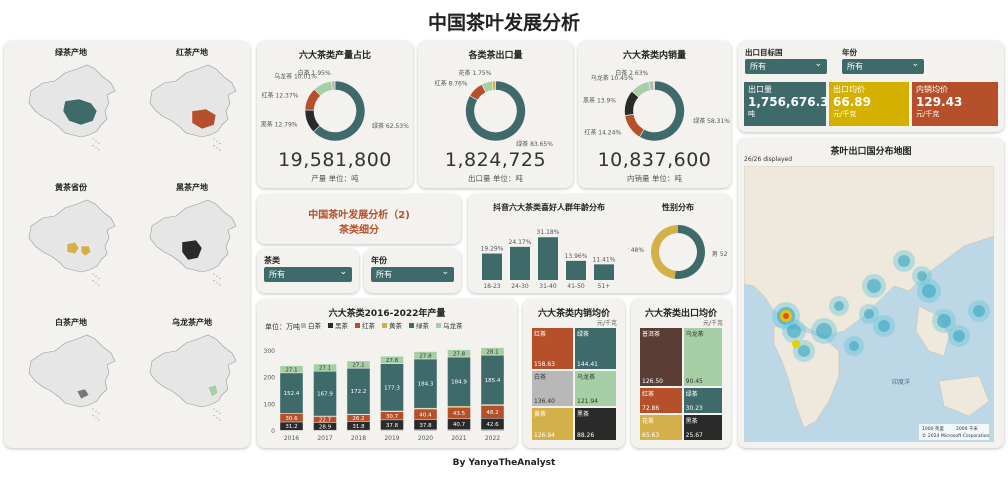 This screenshot has width=1008, height=491. I want to click on export-country-dropdown: 所有 ⌄, so click(786, 66).